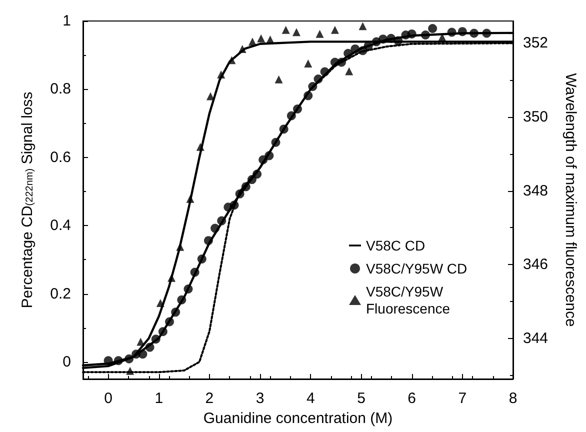  Describe the element at coordinates (535, 191) in the screenshot. I see `y2-tick-label: 348` at that location.